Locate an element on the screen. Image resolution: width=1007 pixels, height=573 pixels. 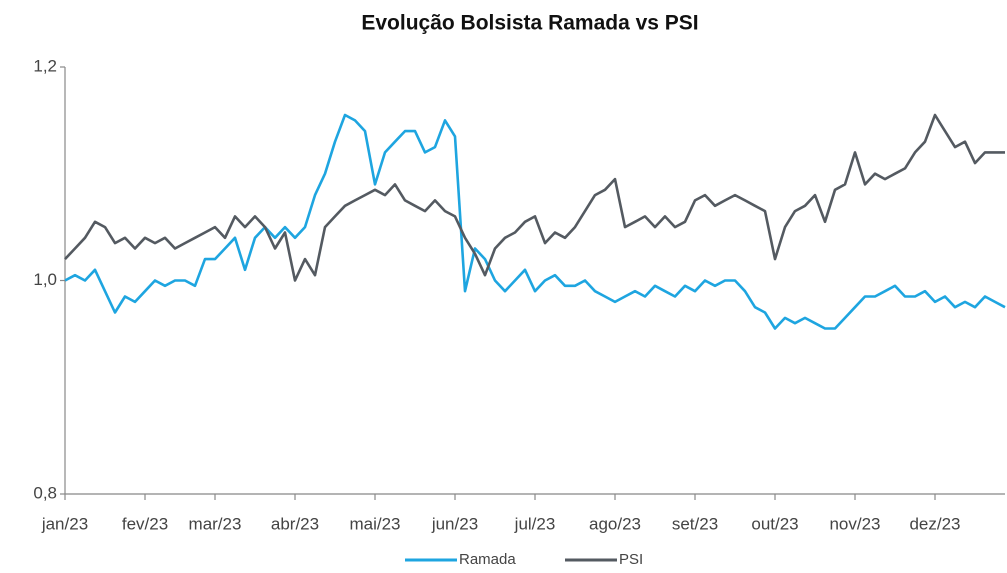
x-tick-label: jan/23 is located at coordinates (64, 523).